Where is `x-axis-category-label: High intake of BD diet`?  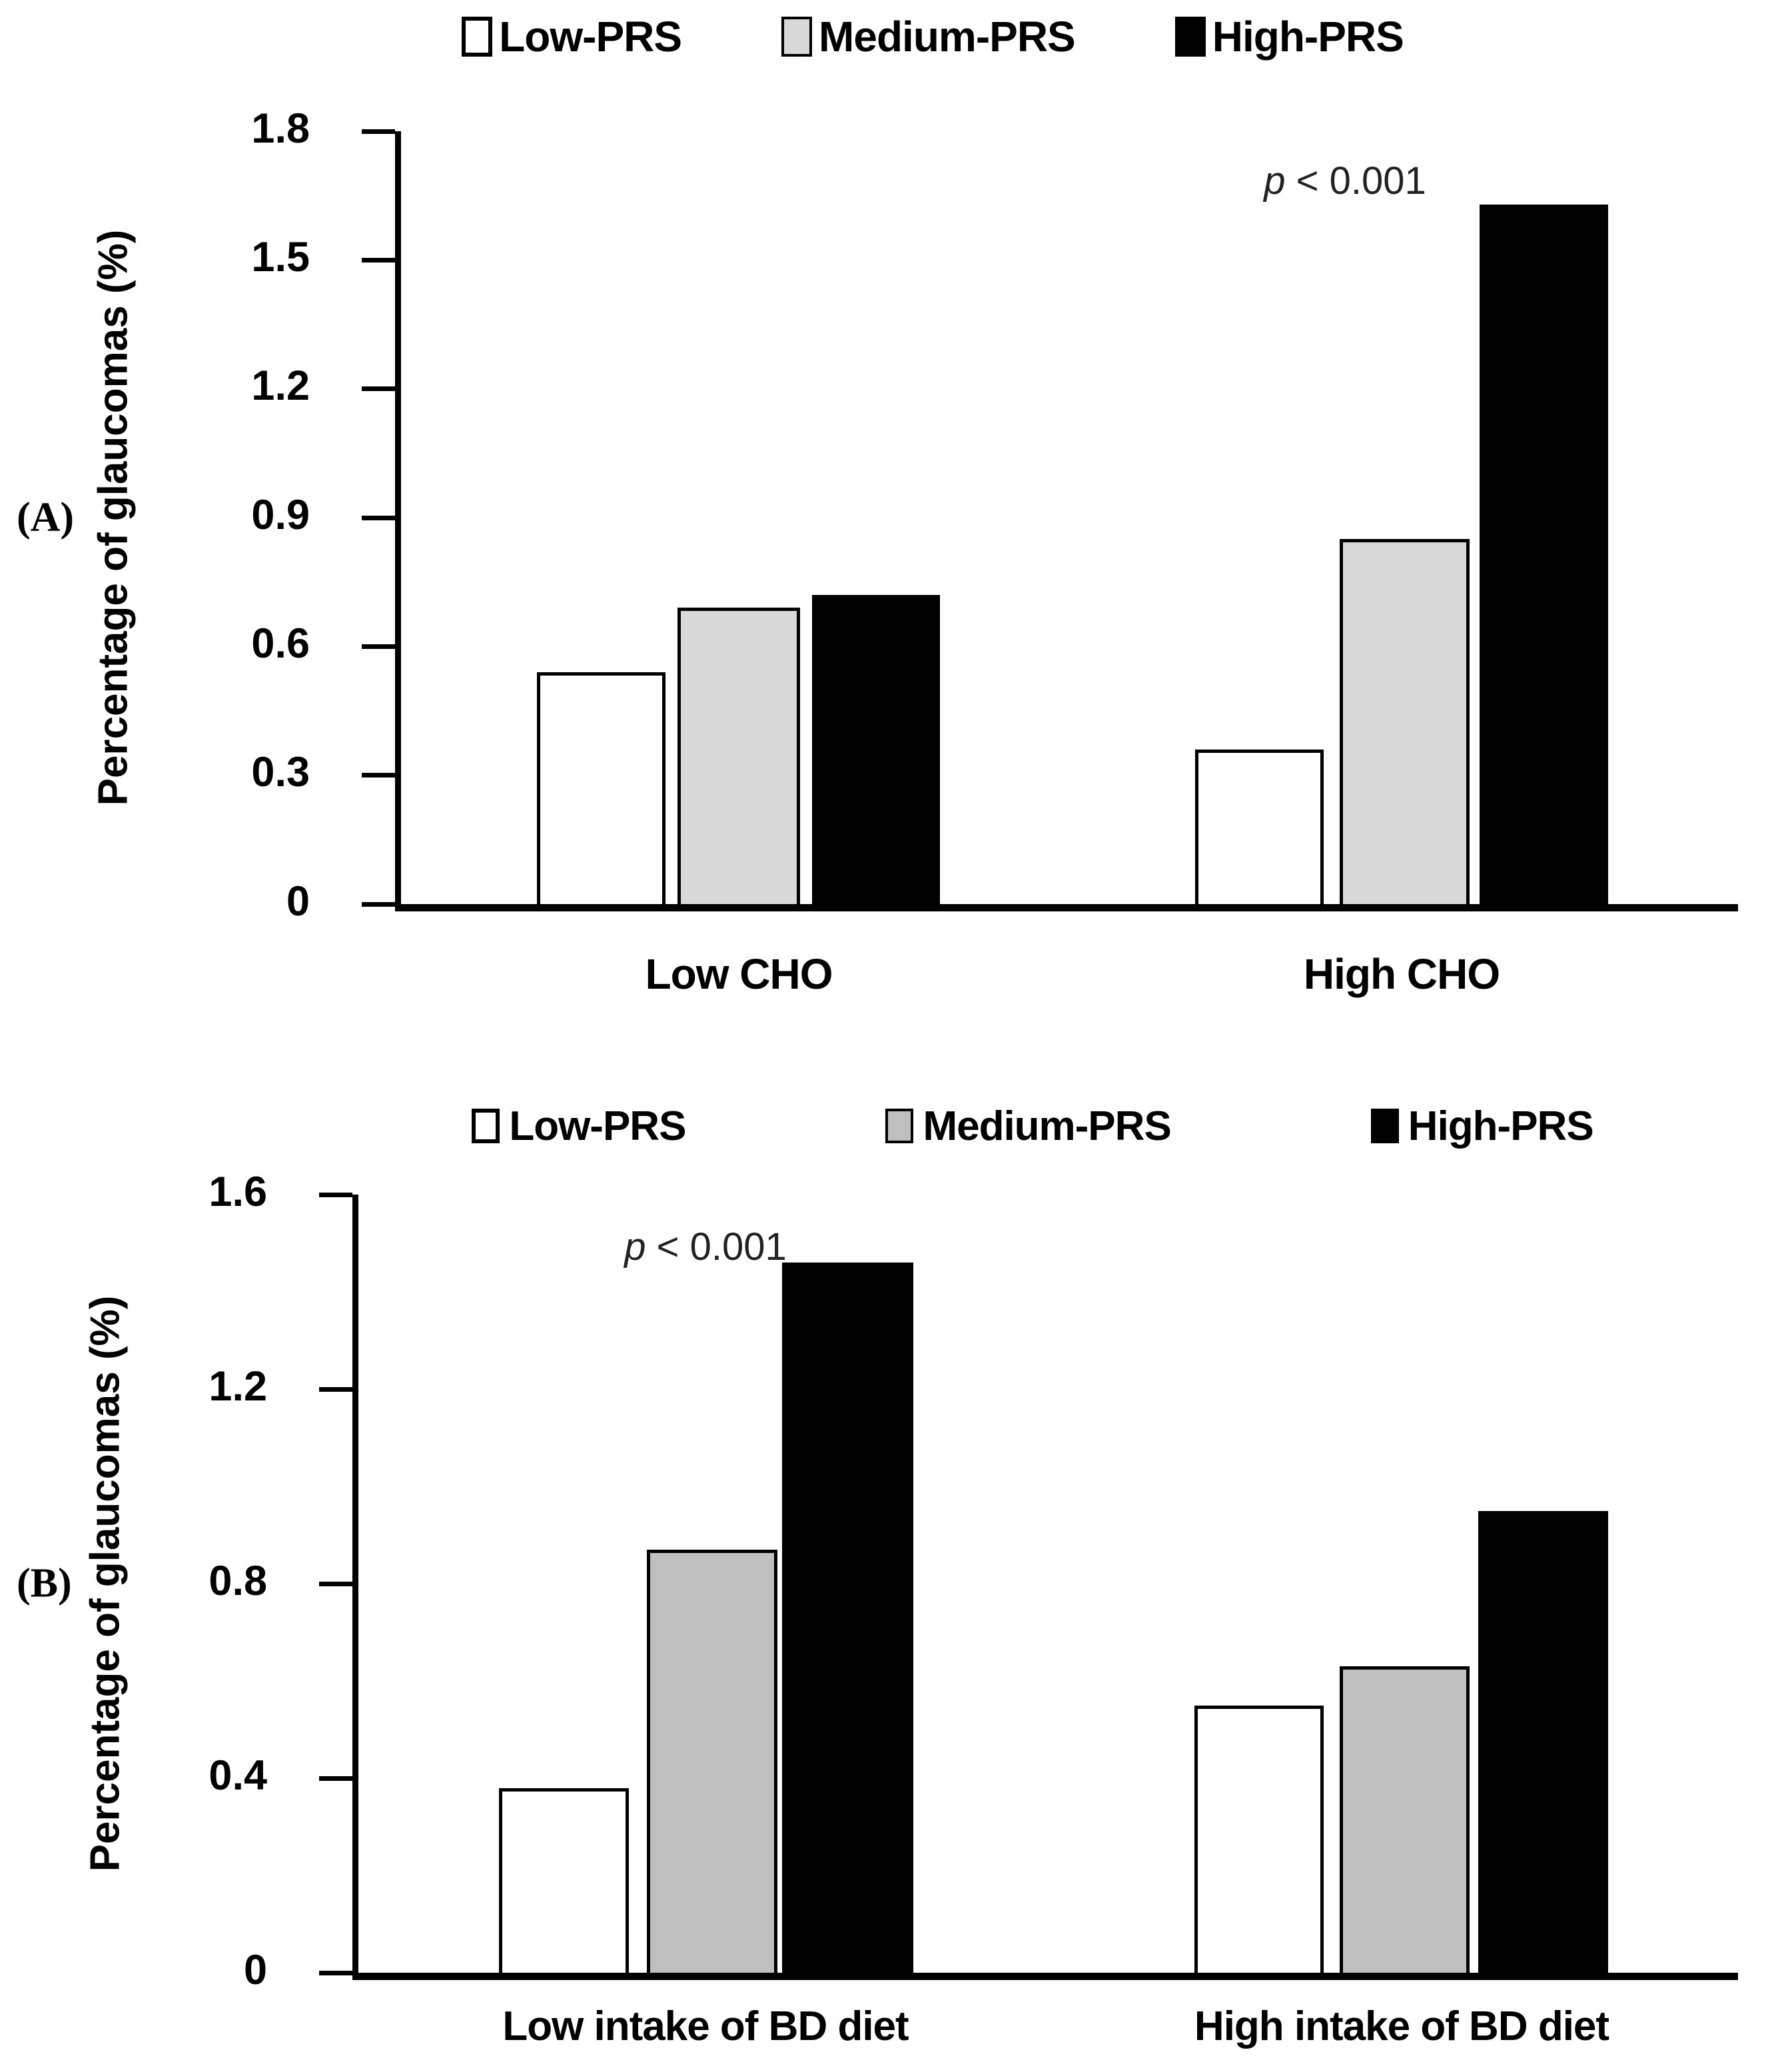
x-axis-category-label: High intake of BD diet is located at coordinates (1401, 2026).